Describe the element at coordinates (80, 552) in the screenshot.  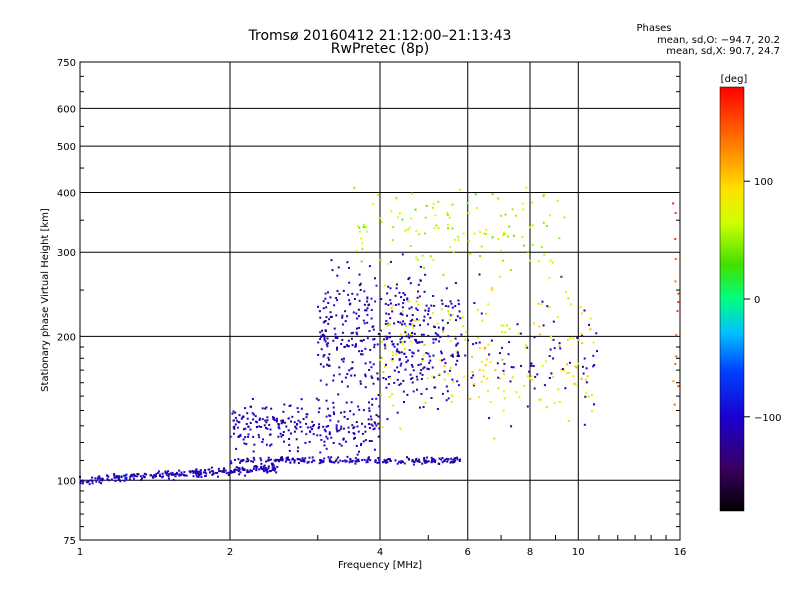
I see `x-tick-label: 1` at that location.